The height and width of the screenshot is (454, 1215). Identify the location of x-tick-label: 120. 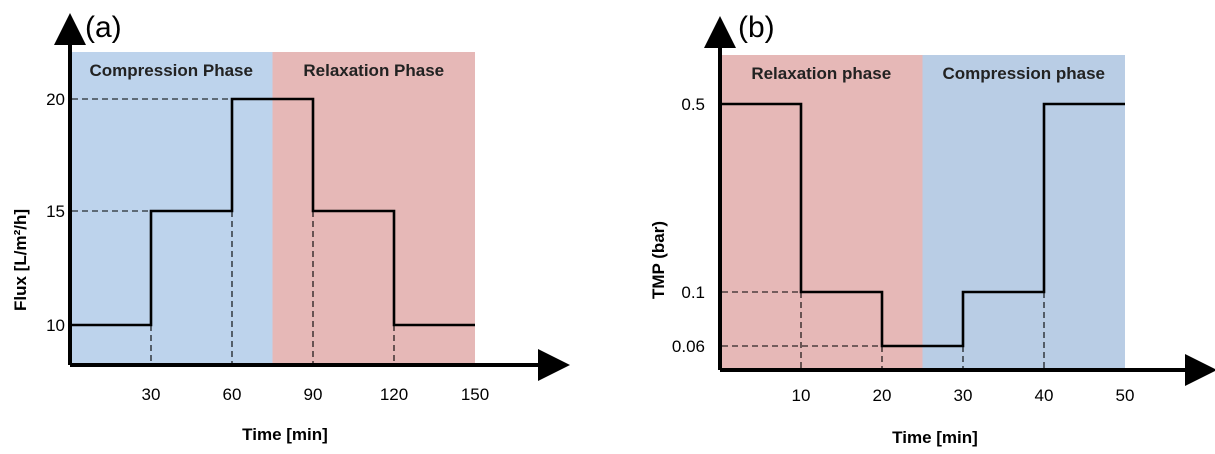
(394, 394).